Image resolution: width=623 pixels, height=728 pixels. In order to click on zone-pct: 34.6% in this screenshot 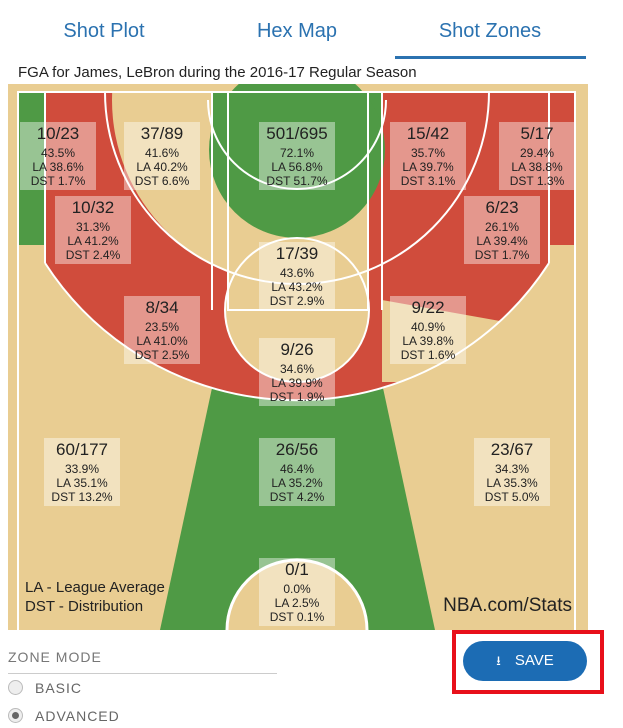, I will do `click(297, 369)`.